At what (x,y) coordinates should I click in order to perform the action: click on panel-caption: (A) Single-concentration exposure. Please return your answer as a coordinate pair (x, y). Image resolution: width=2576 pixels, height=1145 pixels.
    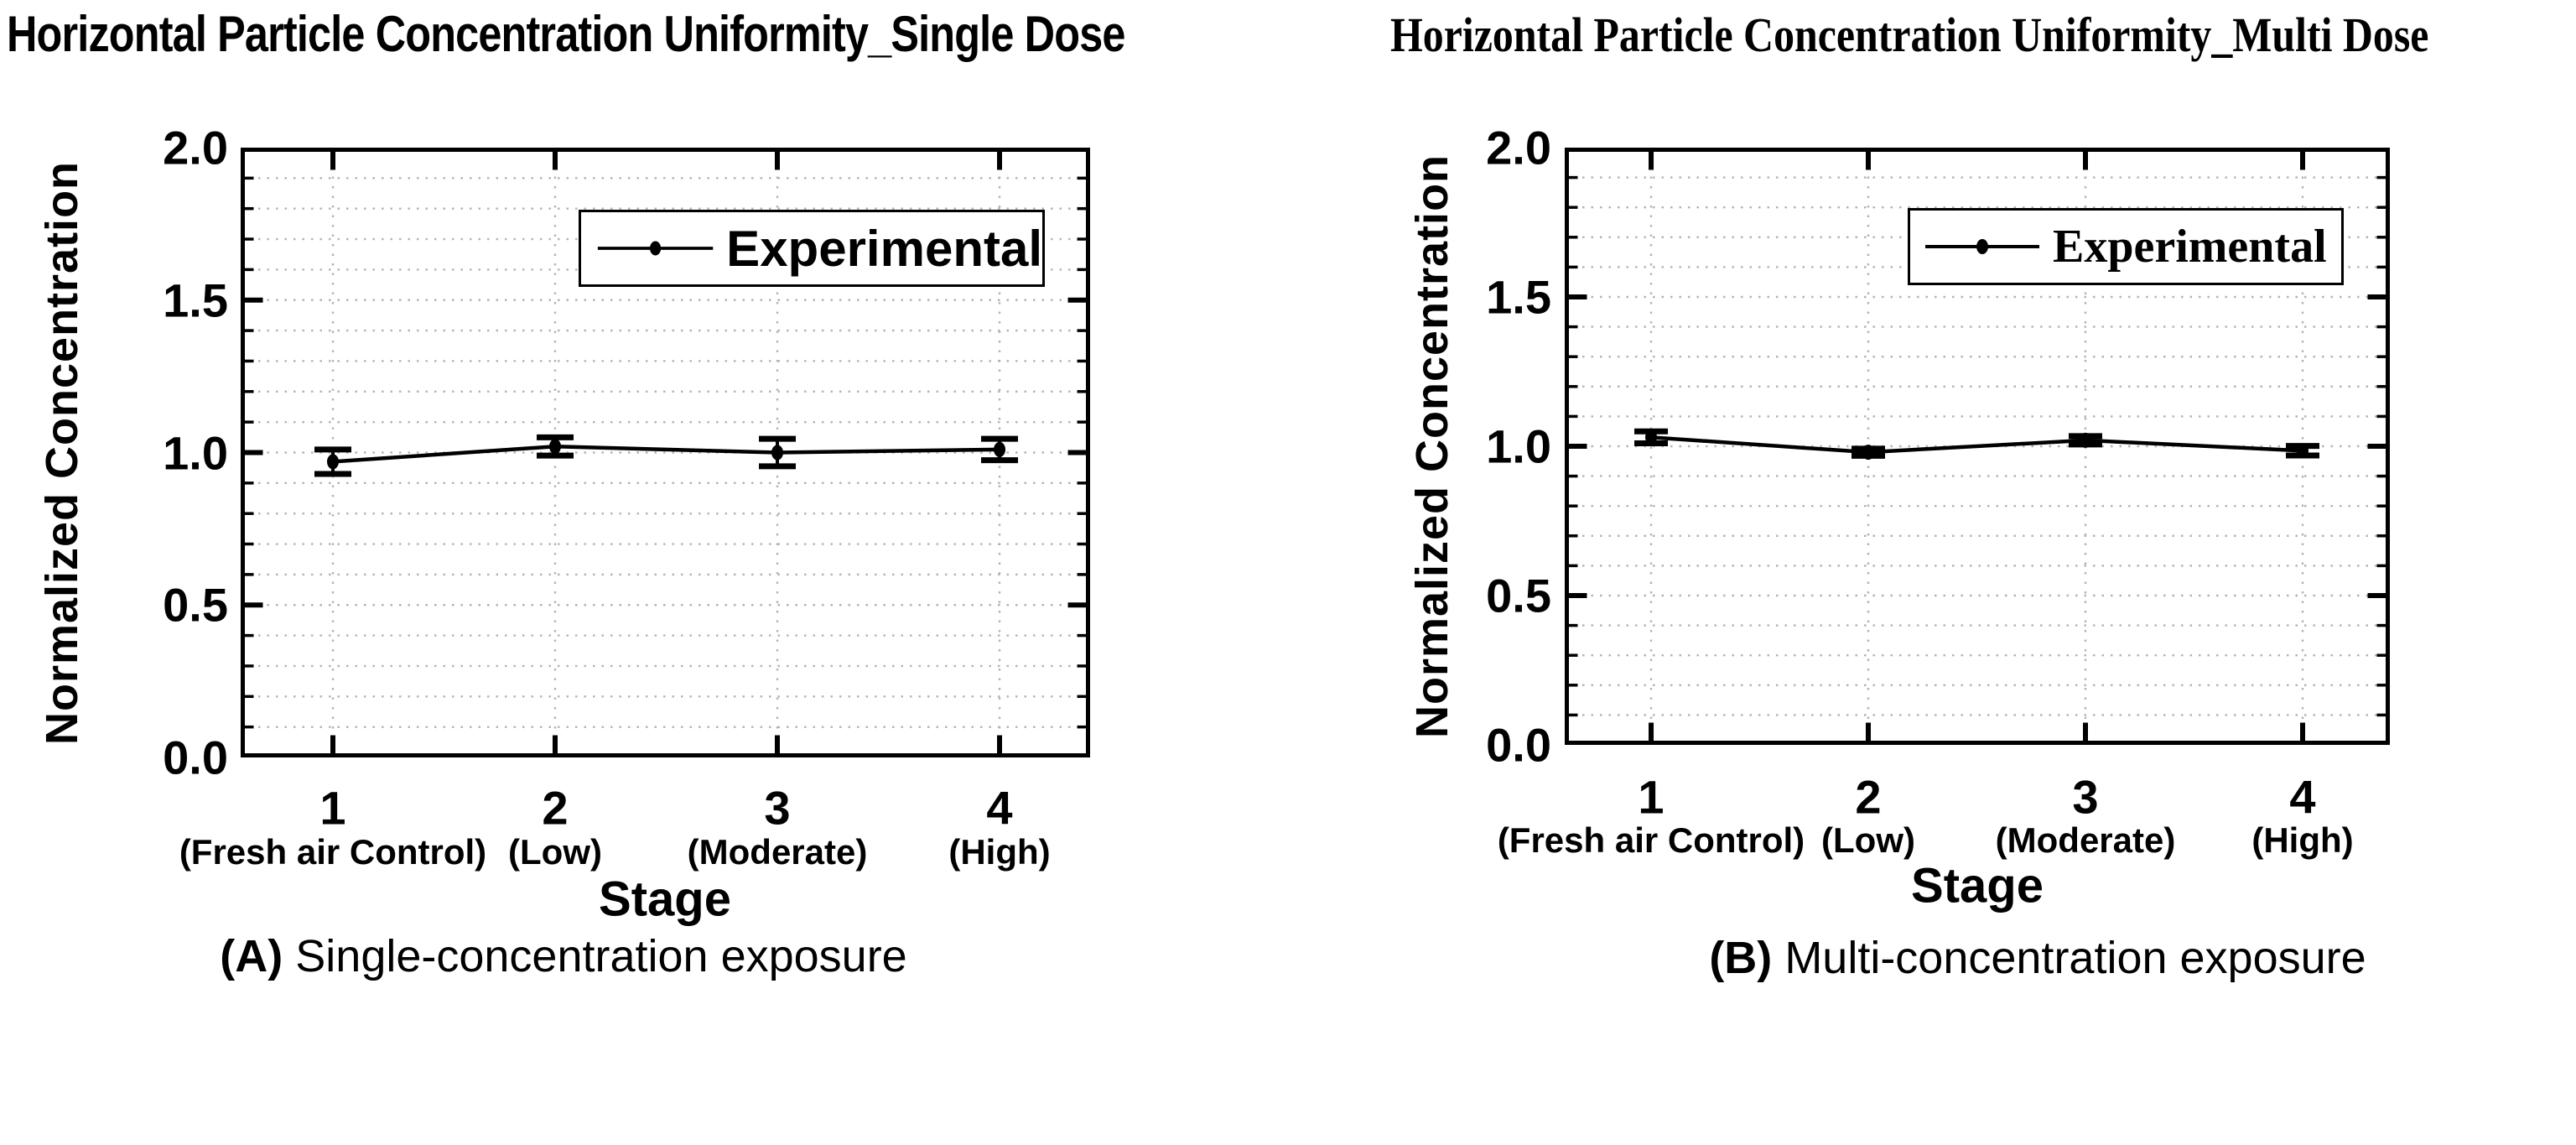
    Looking at the image, I should click on (563, 956).